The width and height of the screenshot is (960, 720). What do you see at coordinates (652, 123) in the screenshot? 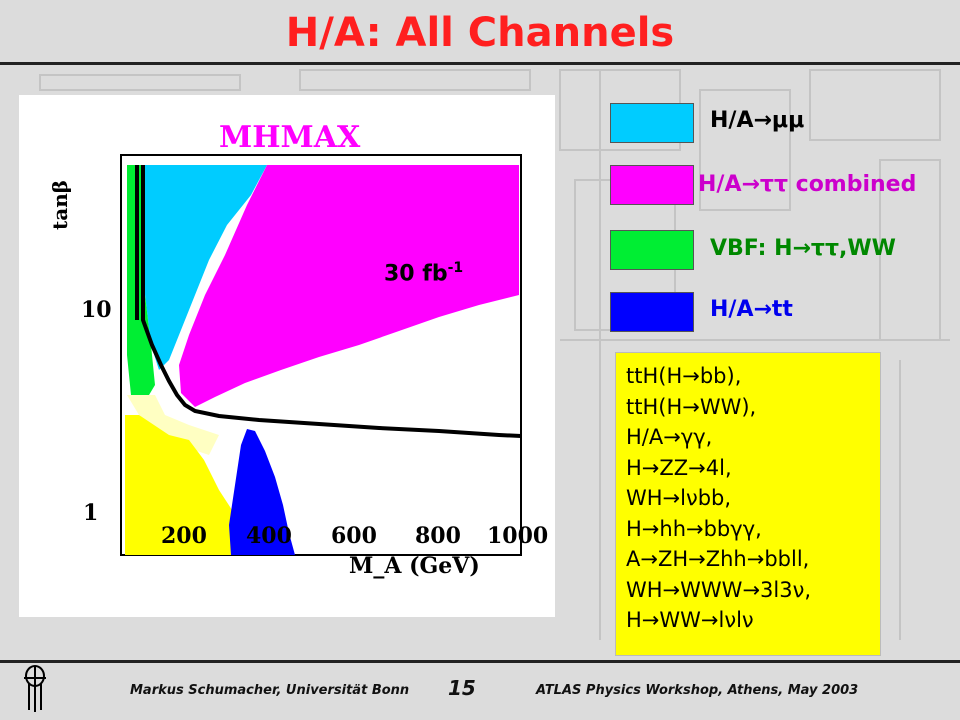
I see `legend-swatch-mumu` at bounding box center [652, 123].